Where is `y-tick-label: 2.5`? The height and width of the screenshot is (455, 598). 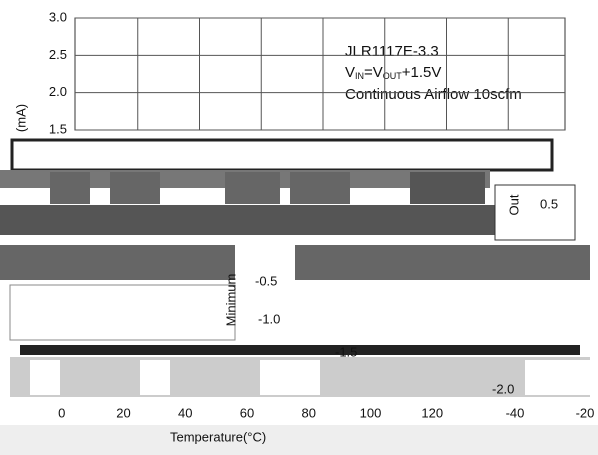 y-tick-label: 2.5 is located at coordinates (58, 54).